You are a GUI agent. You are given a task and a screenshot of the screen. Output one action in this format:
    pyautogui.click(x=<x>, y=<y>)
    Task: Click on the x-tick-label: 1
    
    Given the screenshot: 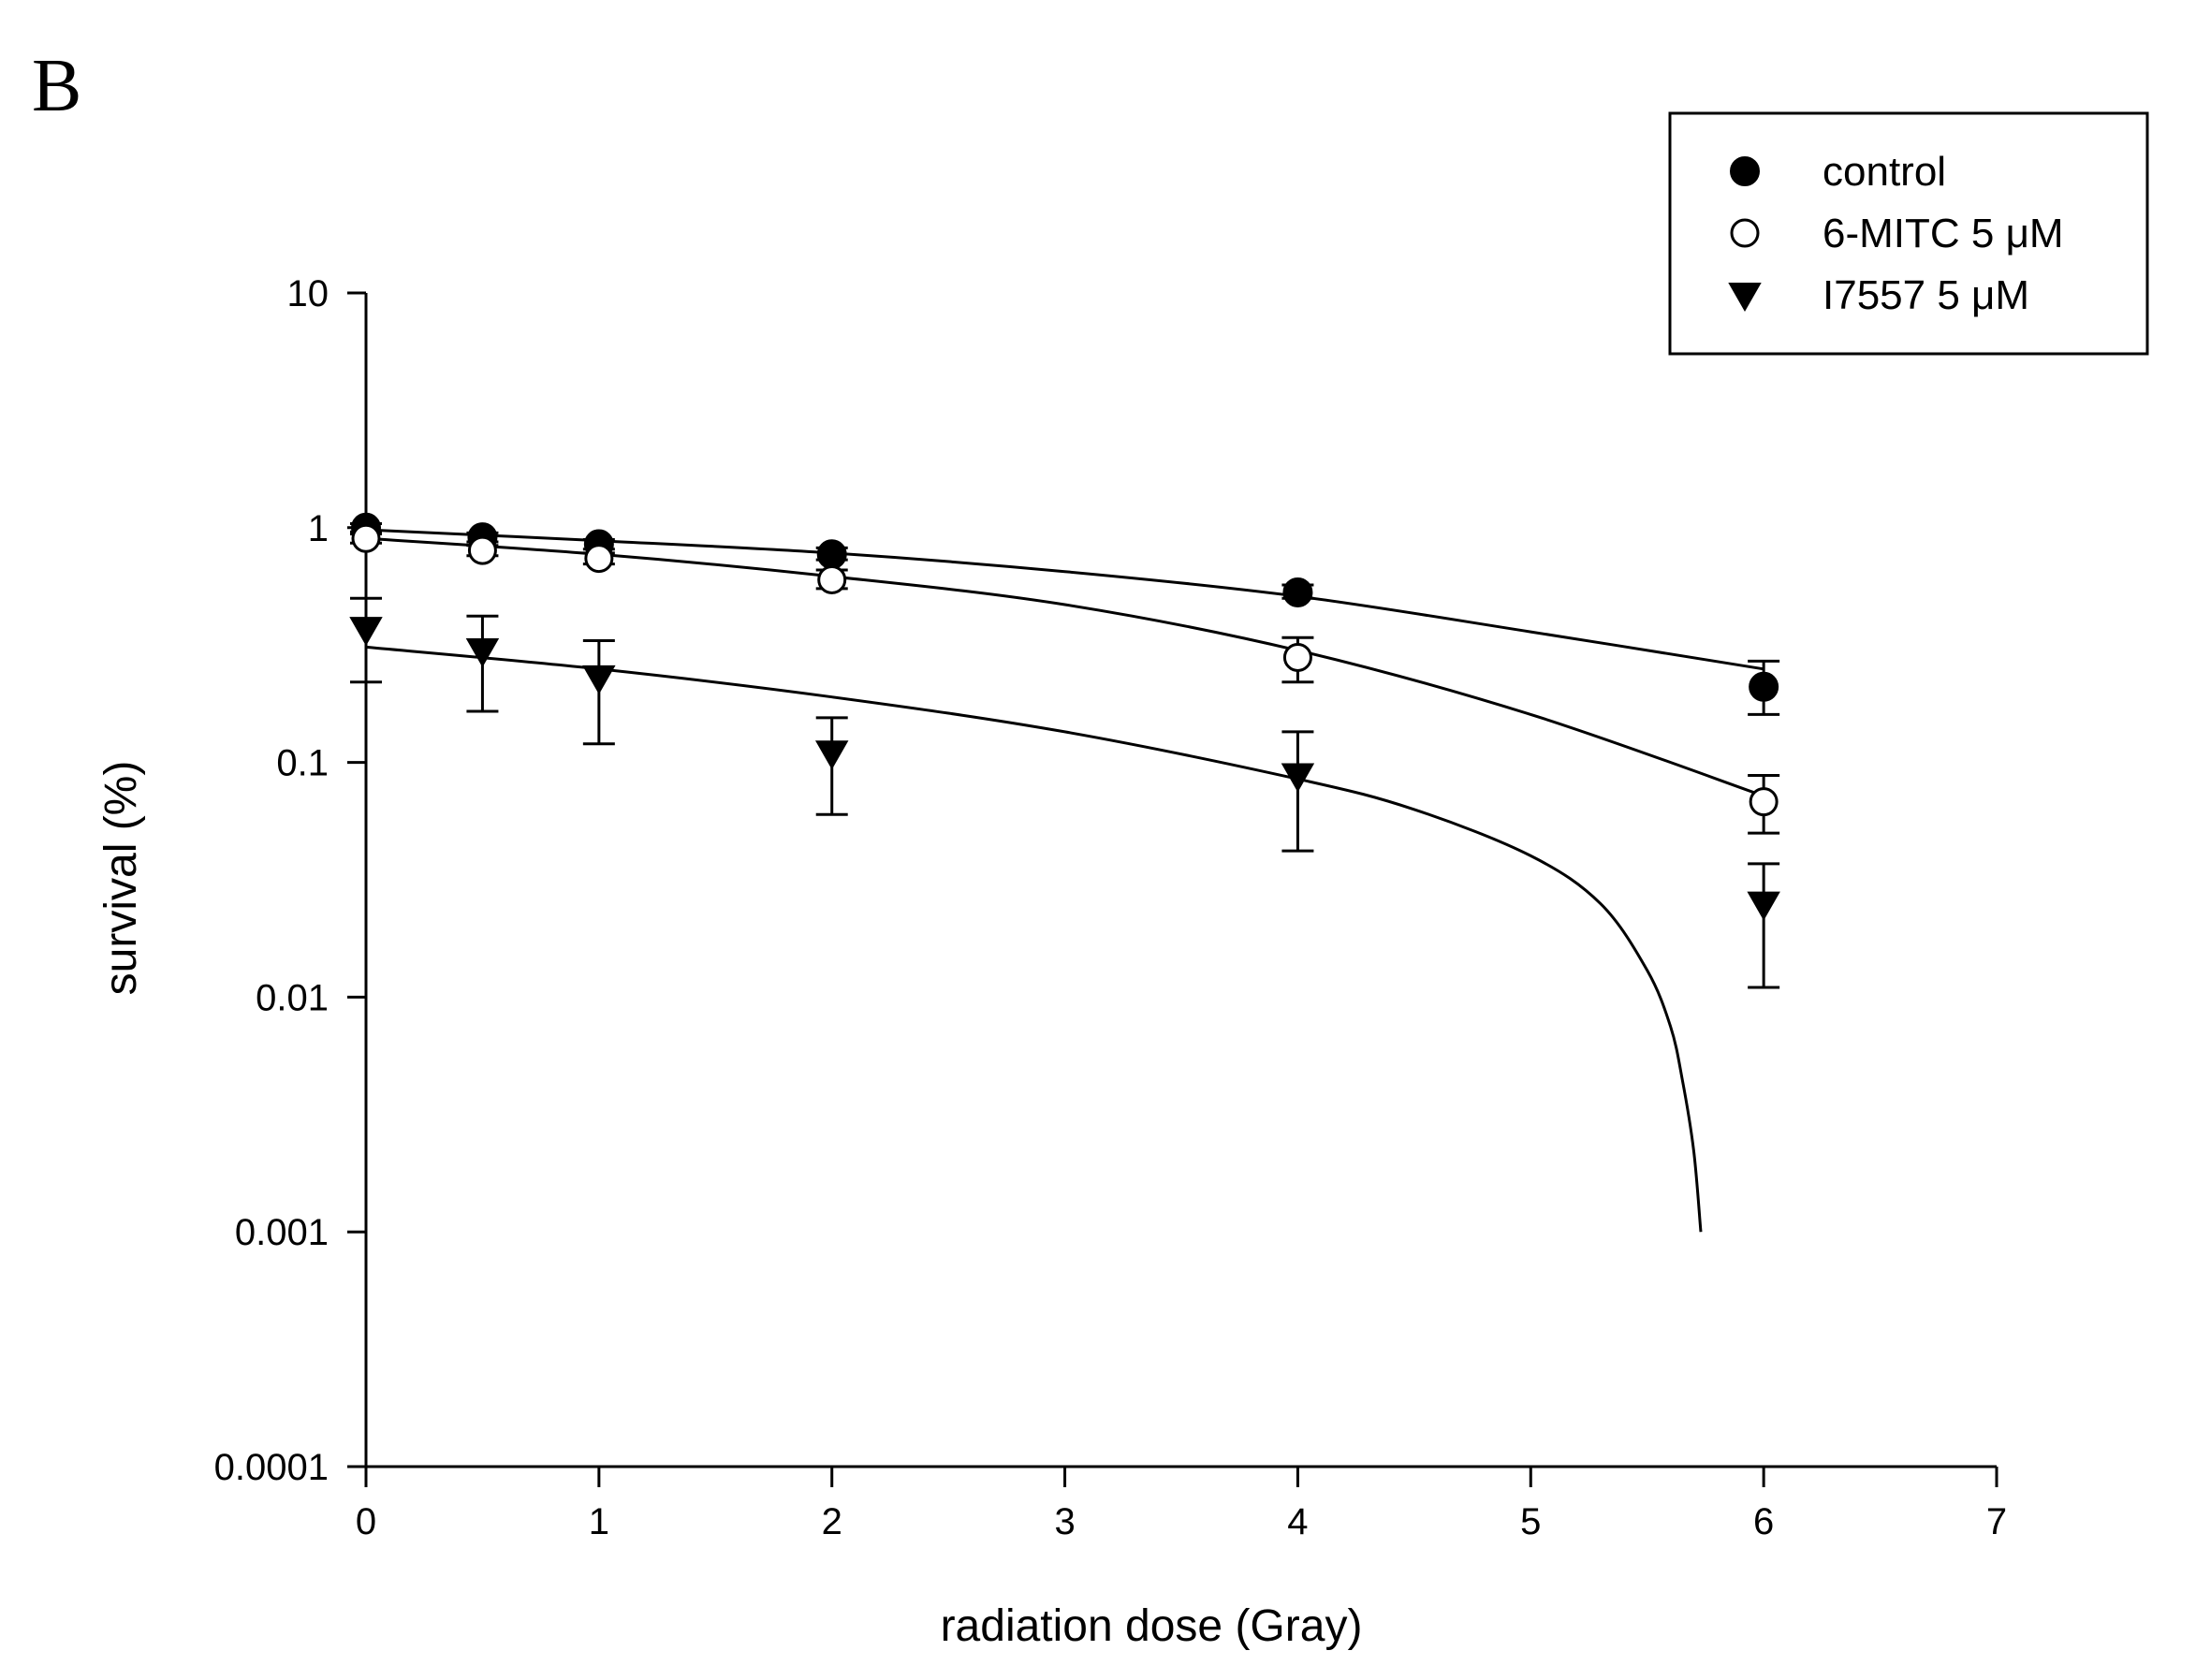 What is the action you would take?
    pyautogui.click(x=599, y=1521)
    